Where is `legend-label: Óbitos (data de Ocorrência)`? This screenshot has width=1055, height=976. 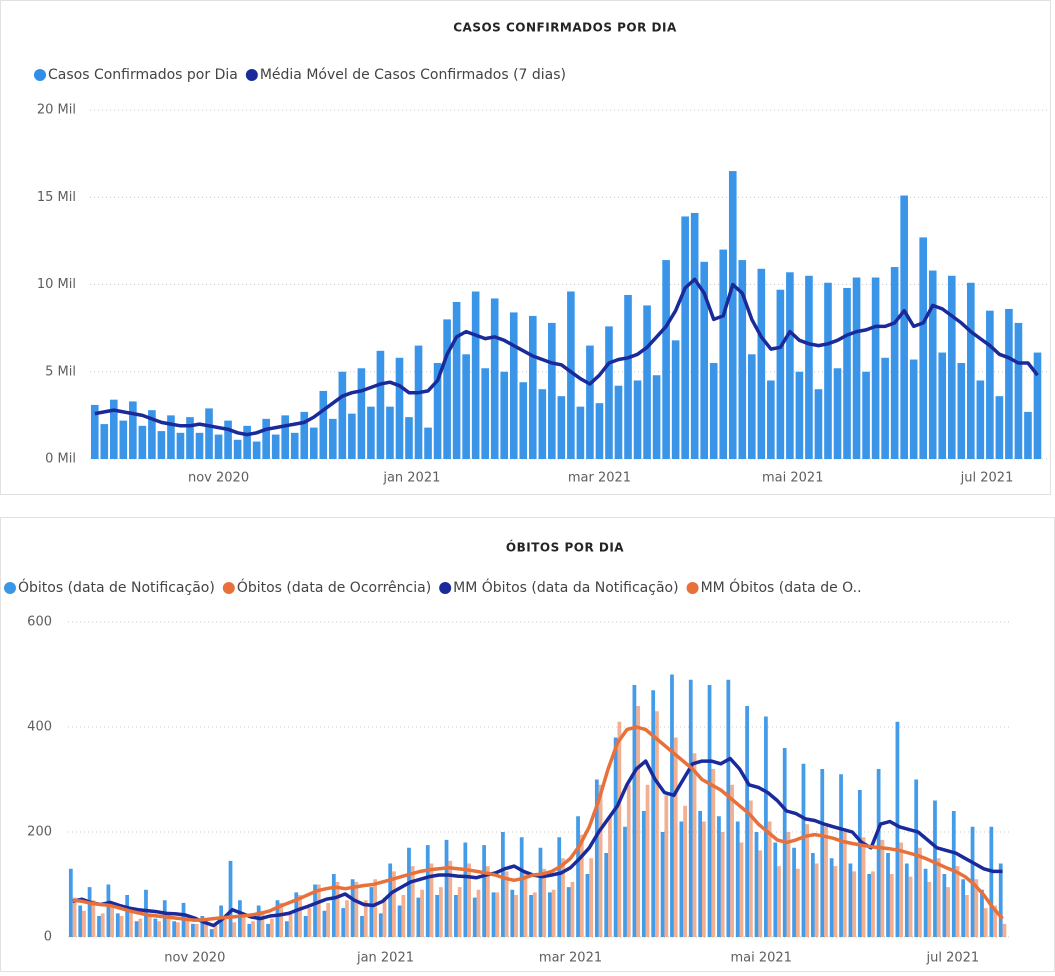
legend-label: Óbitos (data de Ocorrência) is located at coordinates (334, 587).